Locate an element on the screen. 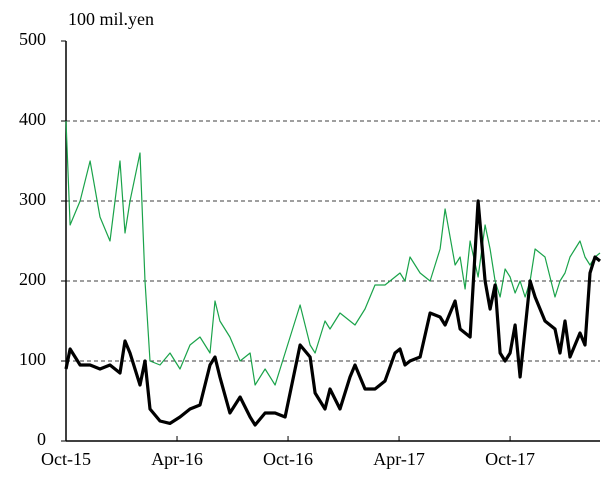 The height and width of the screenshot is (484, 601). y-tick-label: 200 is located at coordinates (32, 279).